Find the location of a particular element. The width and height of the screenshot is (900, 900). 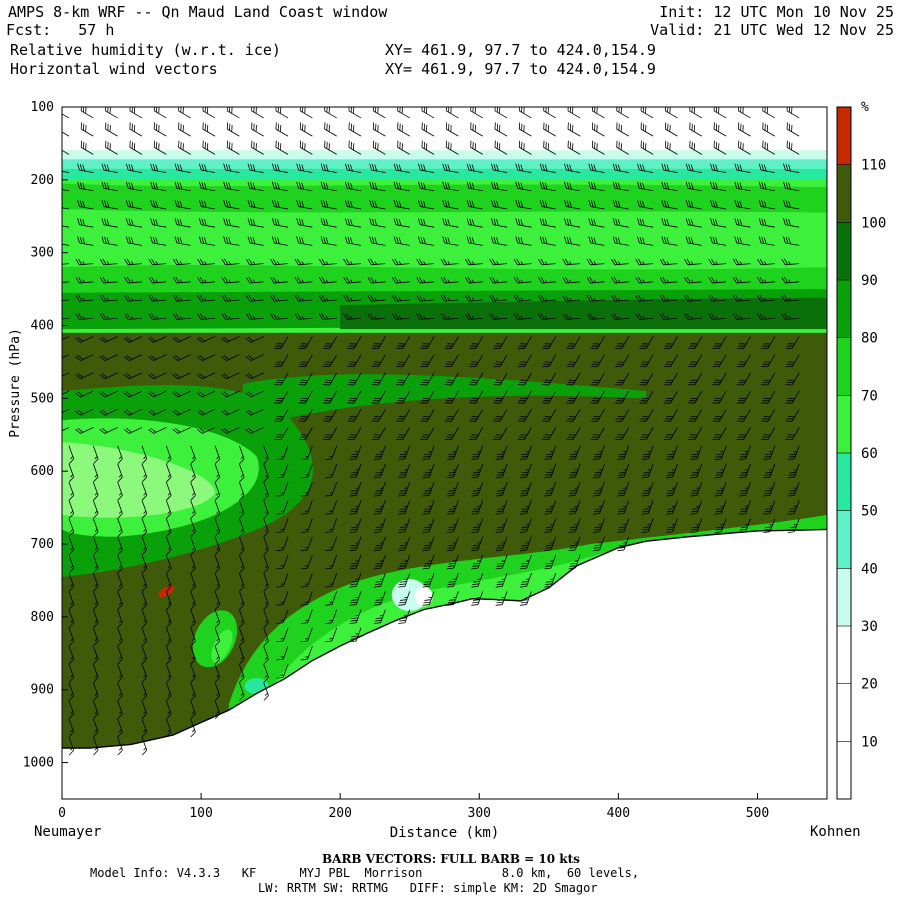

fcst-value: 57 h is located at coordinates (96, 30).